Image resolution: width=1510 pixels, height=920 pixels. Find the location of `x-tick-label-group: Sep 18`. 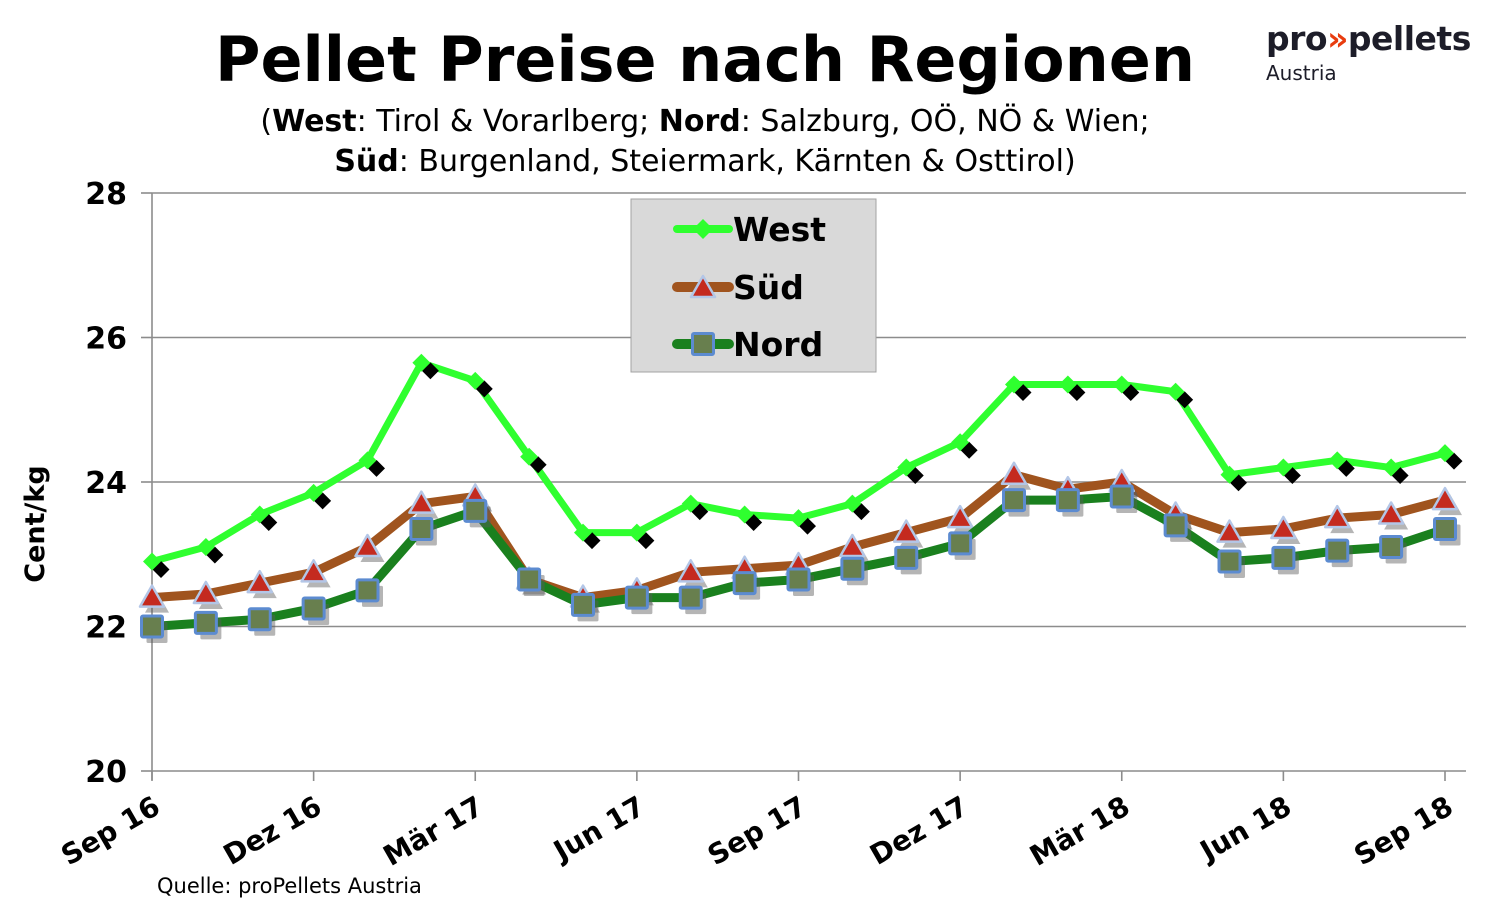

x-tick-label-group: Sep 18 is located at coordinates (1404, 830).